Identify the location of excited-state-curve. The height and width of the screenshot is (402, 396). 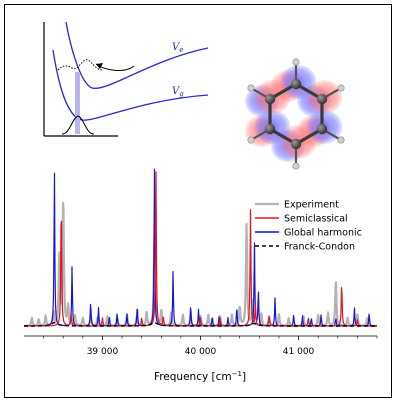
(137, 55).